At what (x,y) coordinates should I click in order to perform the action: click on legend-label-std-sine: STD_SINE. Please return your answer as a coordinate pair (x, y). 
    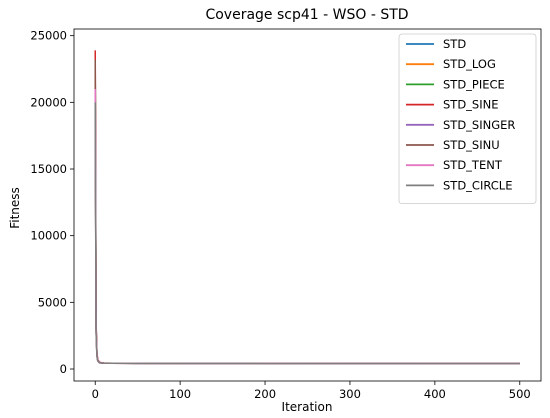
    Looking at the image, I should click on (471, 105).